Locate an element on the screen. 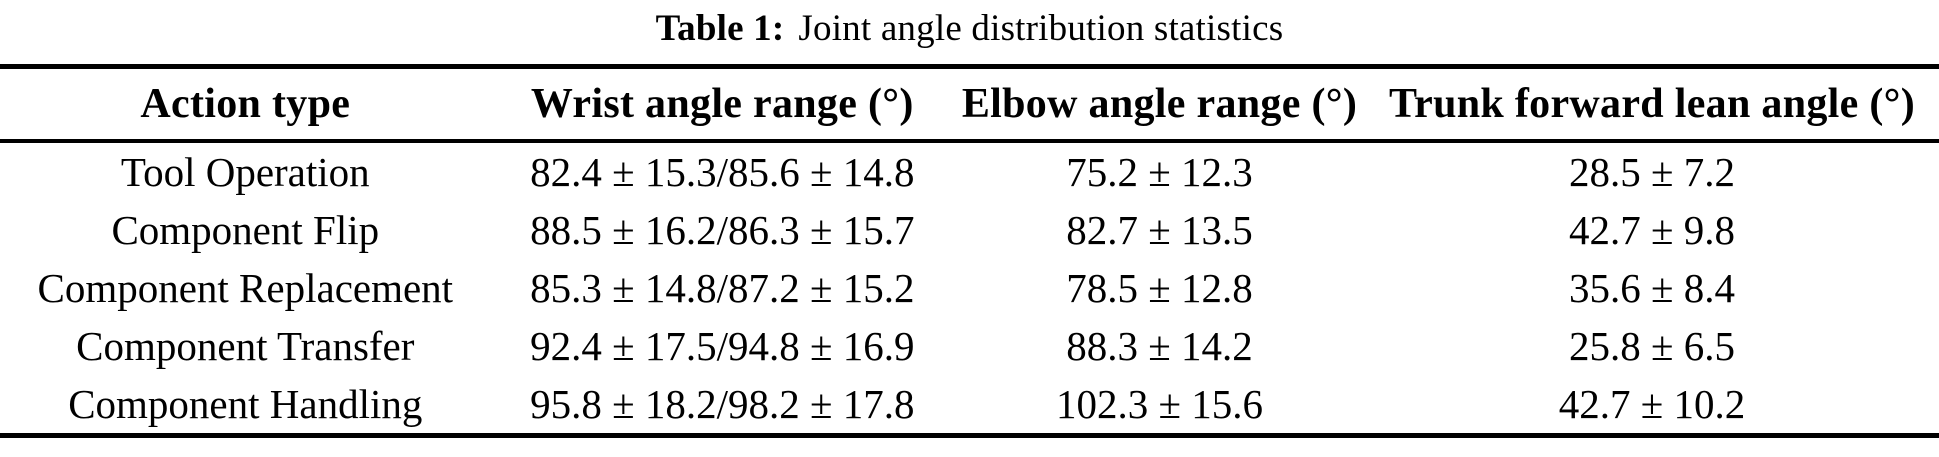 This screenshot has width=1939, height=457. table-caption-label: Table 1: is located at coordinates (720, 28).